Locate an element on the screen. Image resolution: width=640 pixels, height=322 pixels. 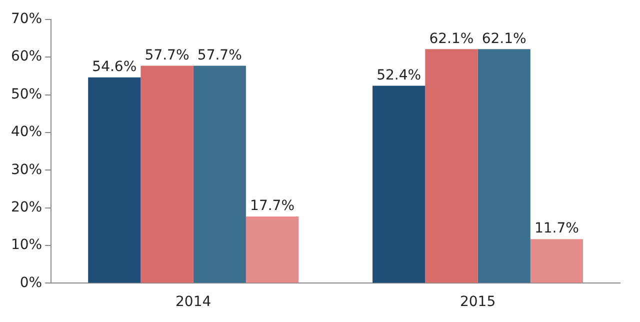
y-tick-label: 0% is located at coordinates (31, 282).